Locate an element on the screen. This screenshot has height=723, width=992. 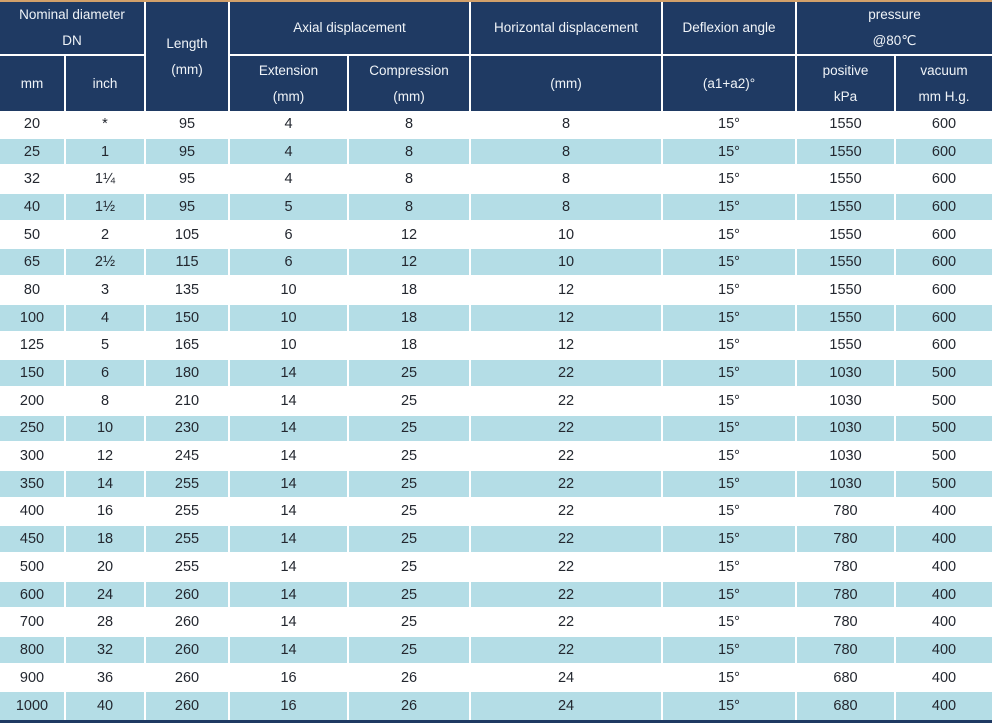
table-cell: 115 is located at coordinates (188, 263).